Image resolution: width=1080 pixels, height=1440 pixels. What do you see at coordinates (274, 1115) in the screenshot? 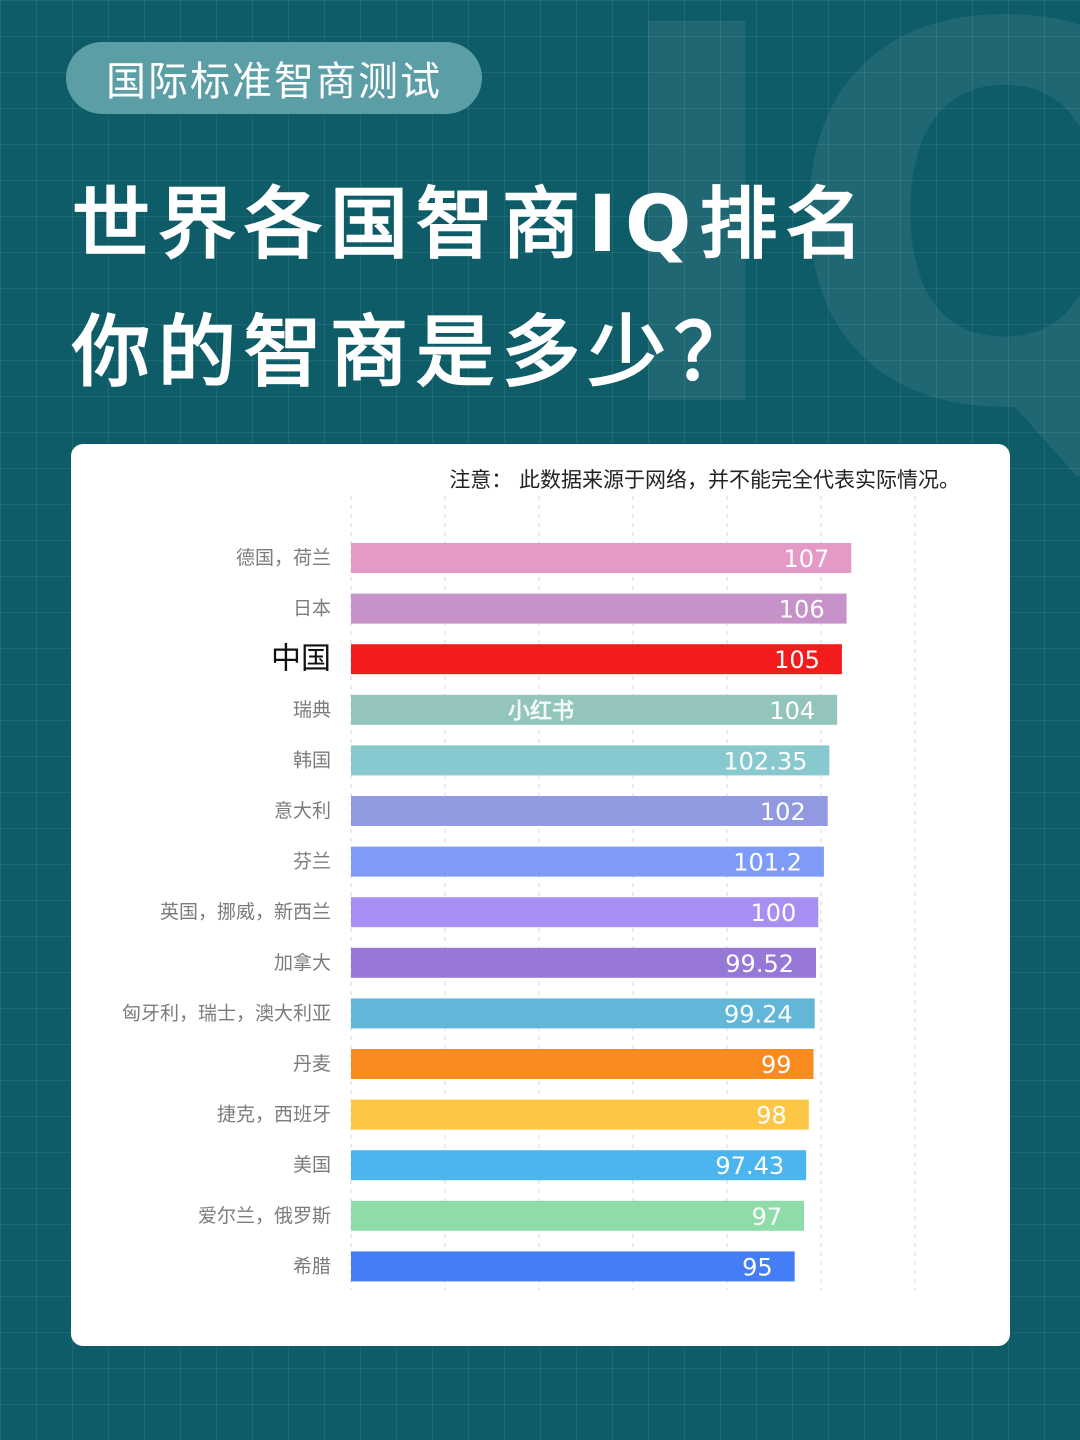
I see `category-label: 捷克，西班牙` at bounding box center [274, 1115].